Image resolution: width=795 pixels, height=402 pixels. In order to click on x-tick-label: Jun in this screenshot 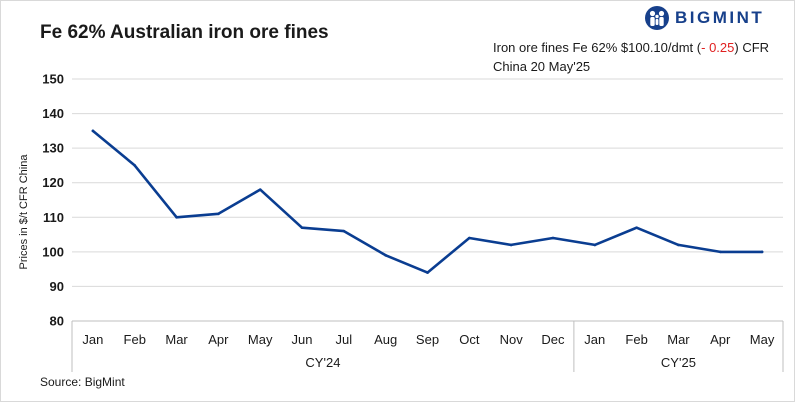, I will do `click(302, 339)`.